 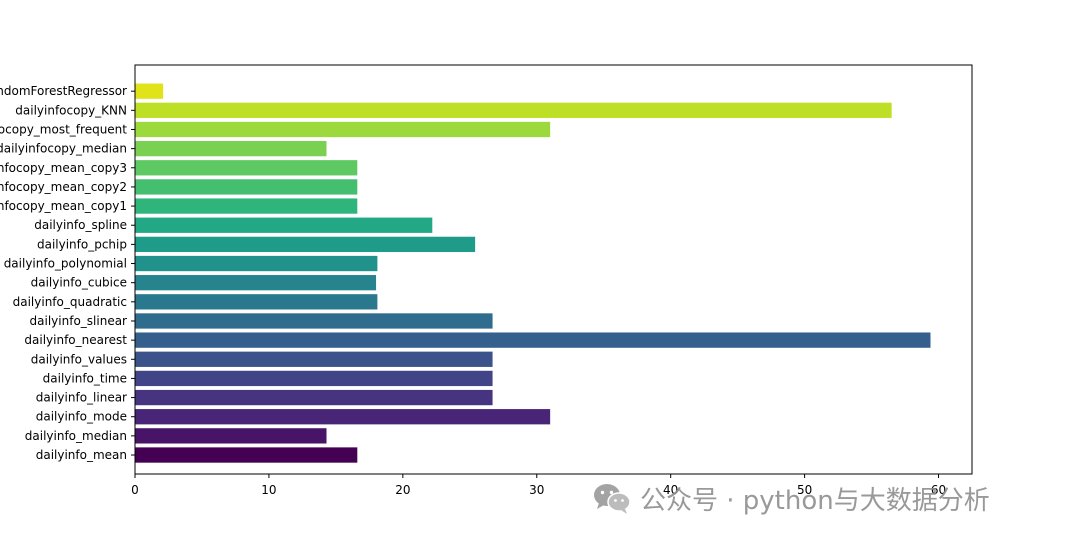 I want to click on x-tick-label: 20, so click(x=402, y=490).